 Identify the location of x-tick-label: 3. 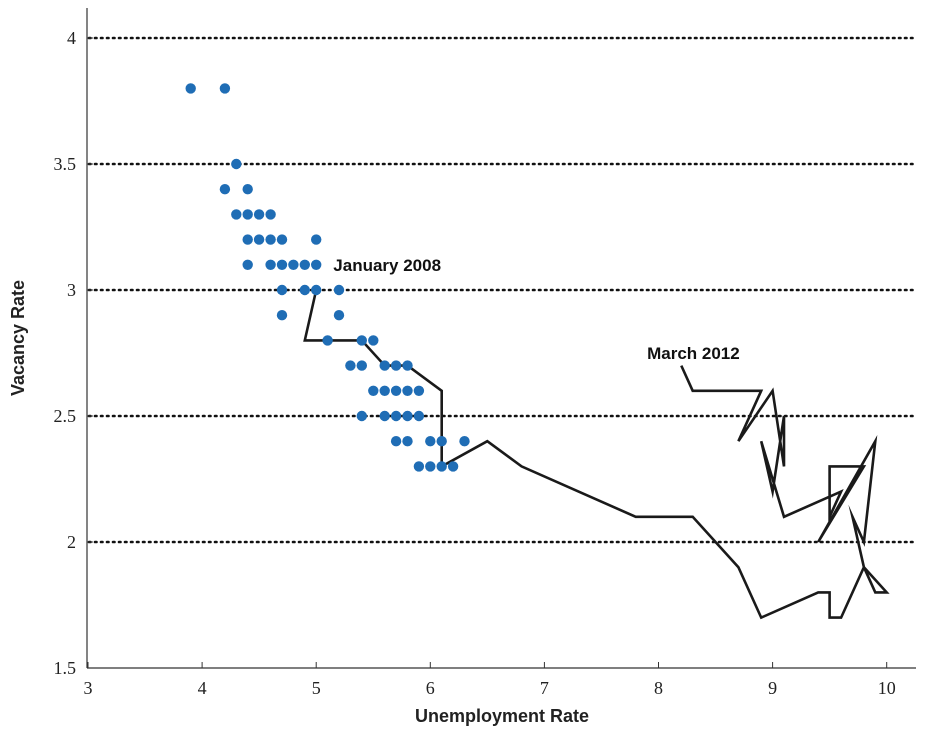
(88, 688).